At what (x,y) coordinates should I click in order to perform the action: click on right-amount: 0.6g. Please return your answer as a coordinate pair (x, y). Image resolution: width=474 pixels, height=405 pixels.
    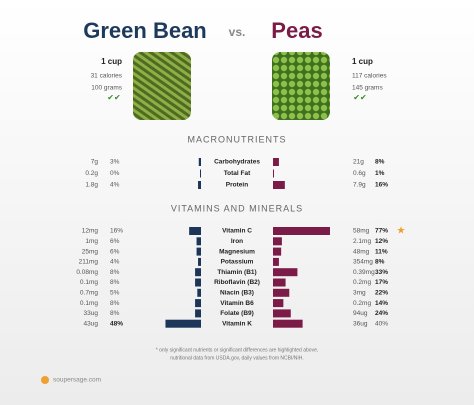
    Looking at the image, I should click on (359, 173).